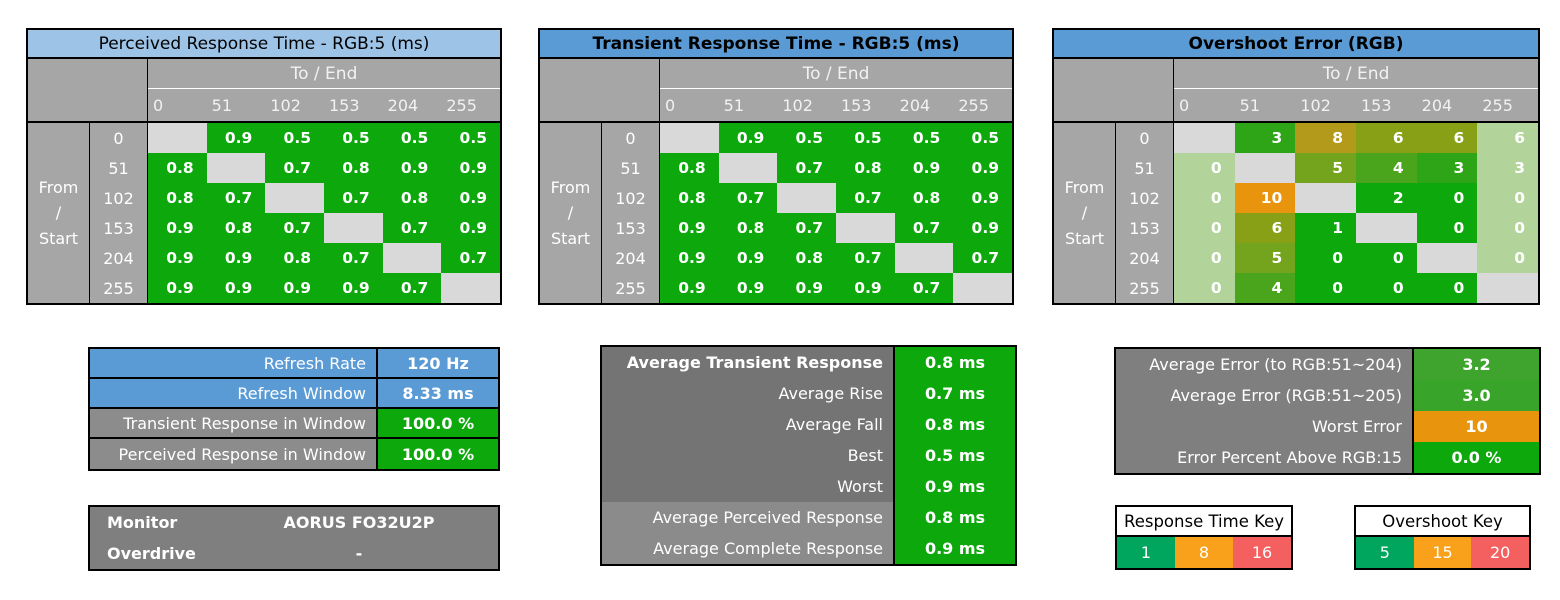 The image size is (1560, 600). Describe the element at coordinates (808, 455) in the screenshot. I see `summary-row: Best 0.5 ms` at that location.